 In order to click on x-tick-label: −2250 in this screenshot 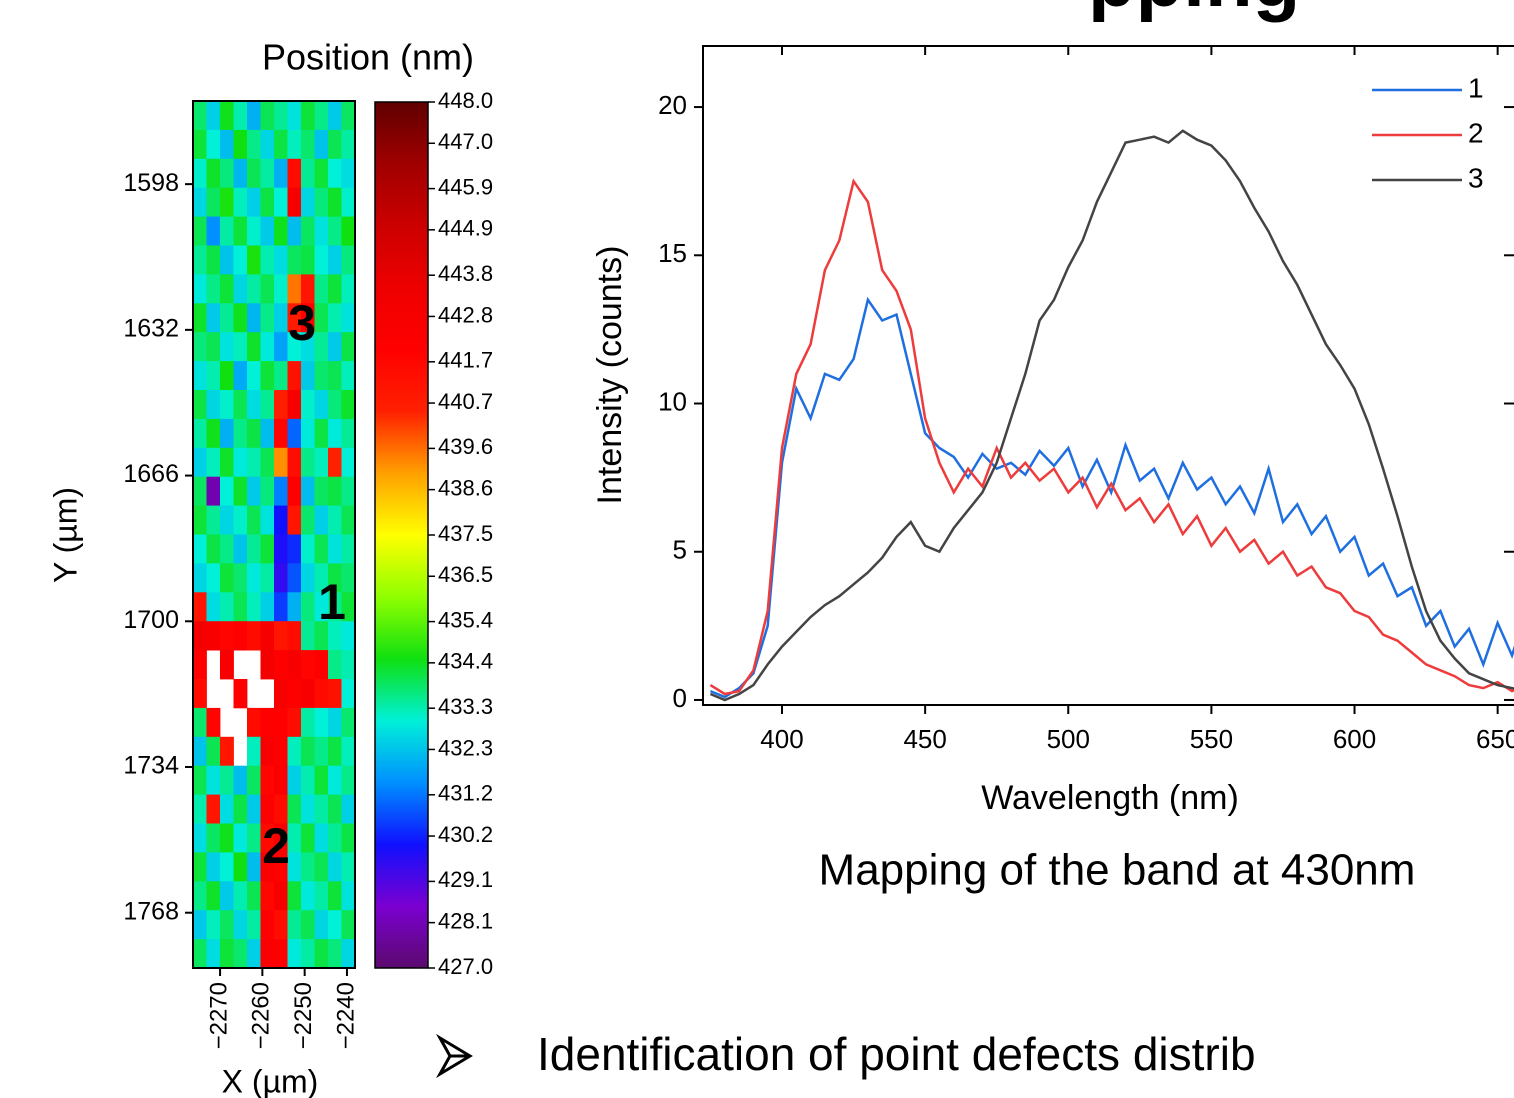, I will do `click(303, 1015)`.